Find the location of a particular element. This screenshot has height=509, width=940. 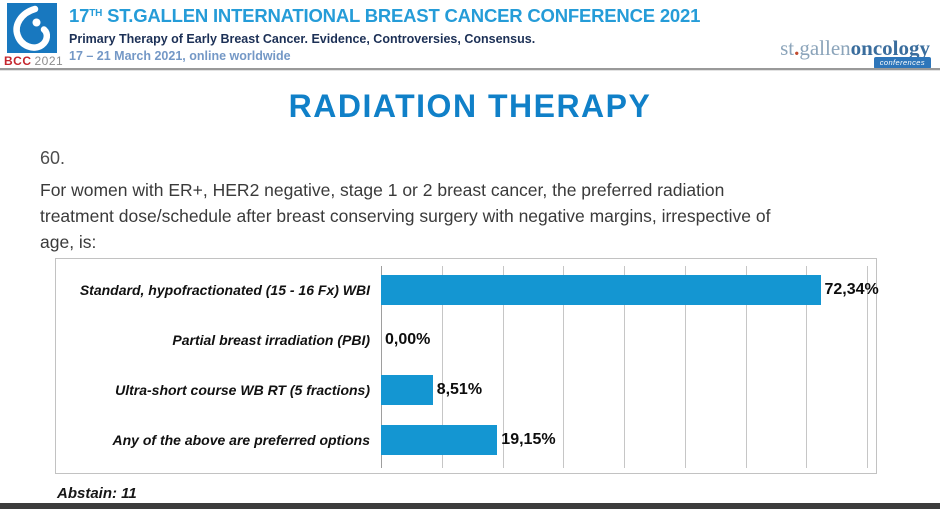

year-label: 2021 is located at coordinates (49, 61).